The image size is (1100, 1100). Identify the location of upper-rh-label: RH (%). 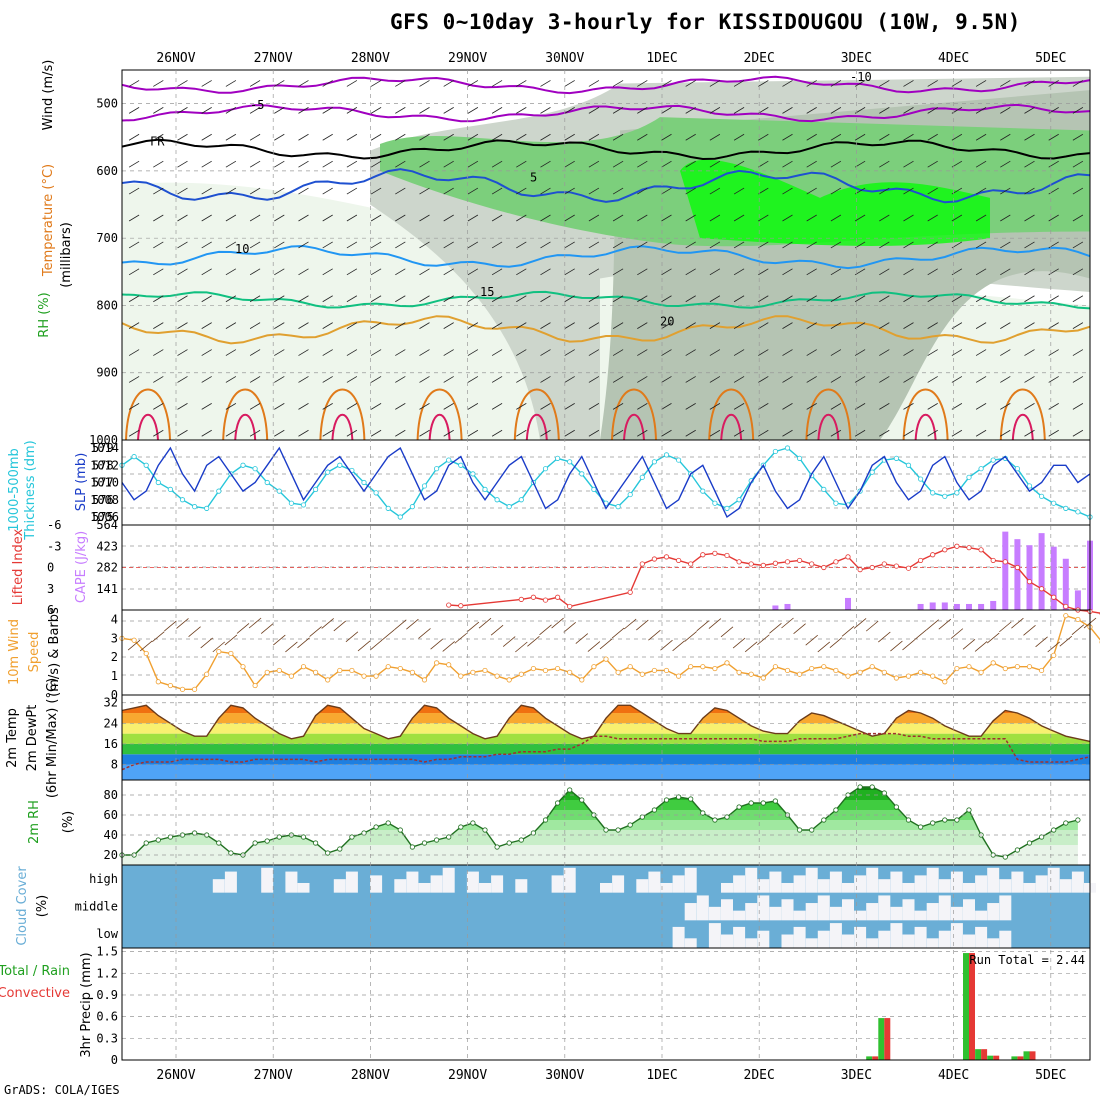
(44, 314).